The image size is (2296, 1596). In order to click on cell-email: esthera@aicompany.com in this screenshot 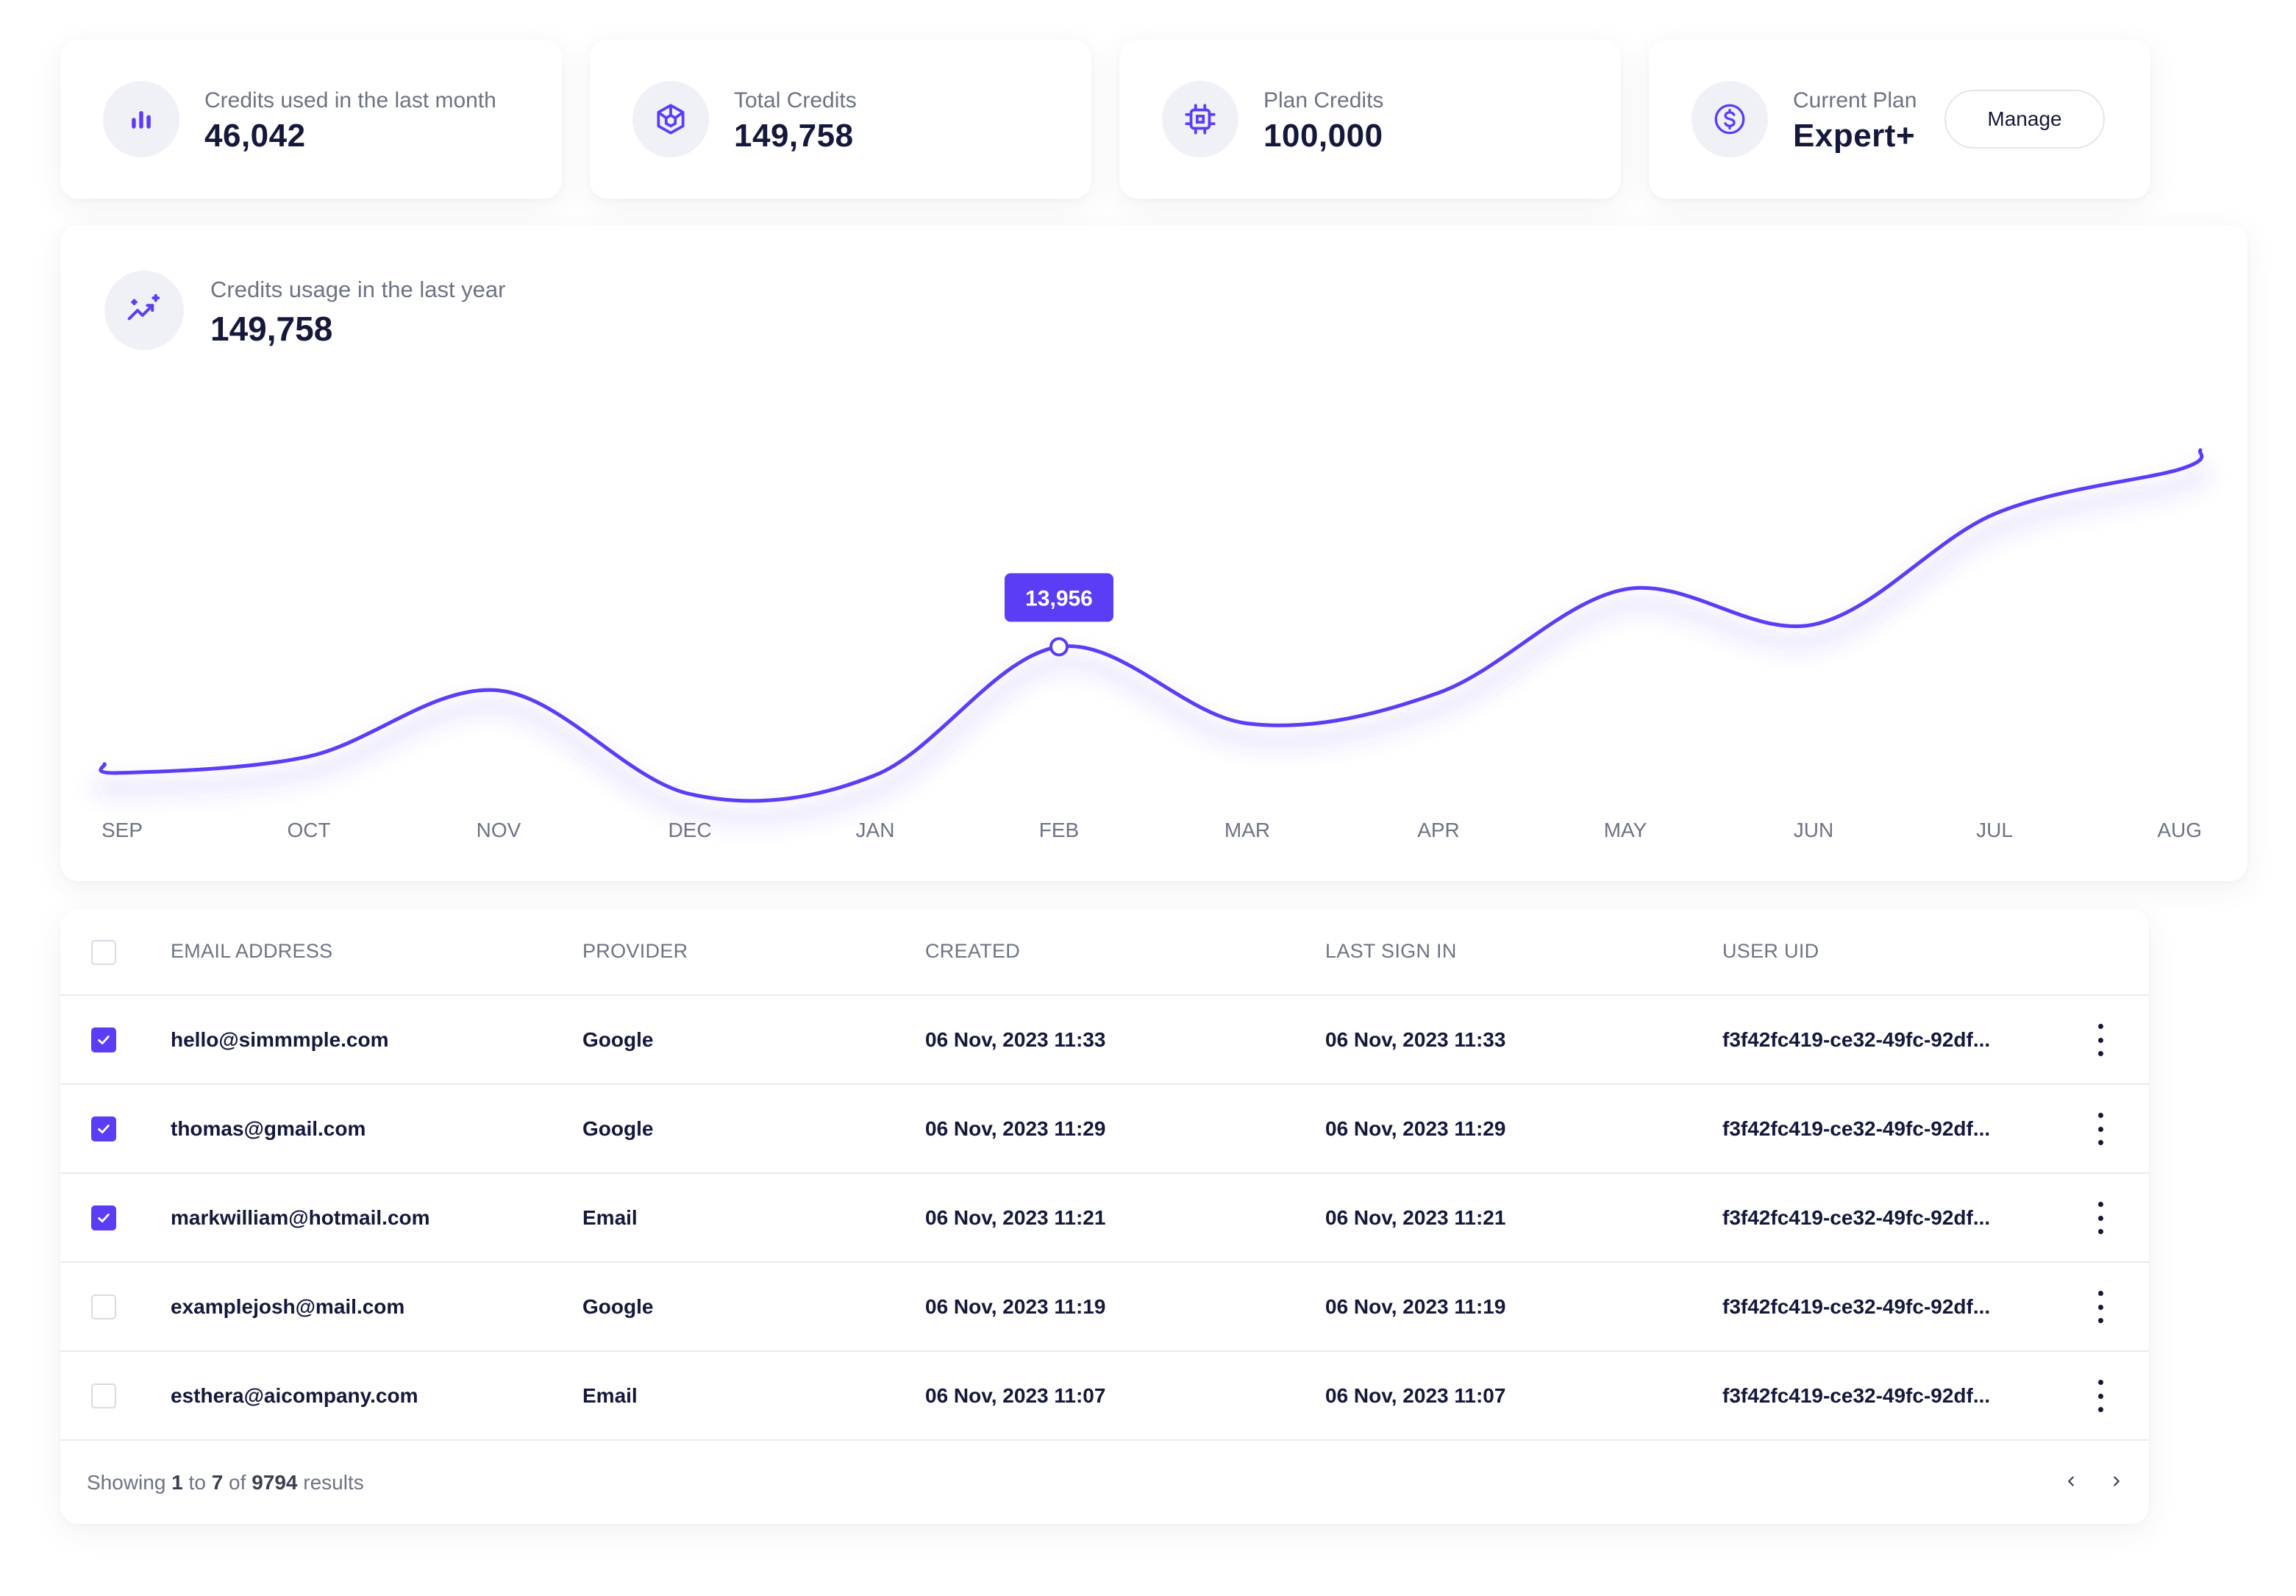, I will do `click(295, 1395)`.